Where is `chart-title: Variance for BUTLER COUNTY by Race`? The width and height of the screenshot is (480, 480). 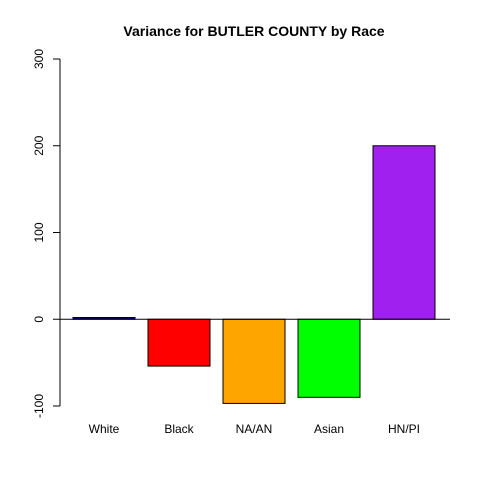
chart-title: Variance for BUTLER COUNTY by Race is located at coordinates (253, 31).